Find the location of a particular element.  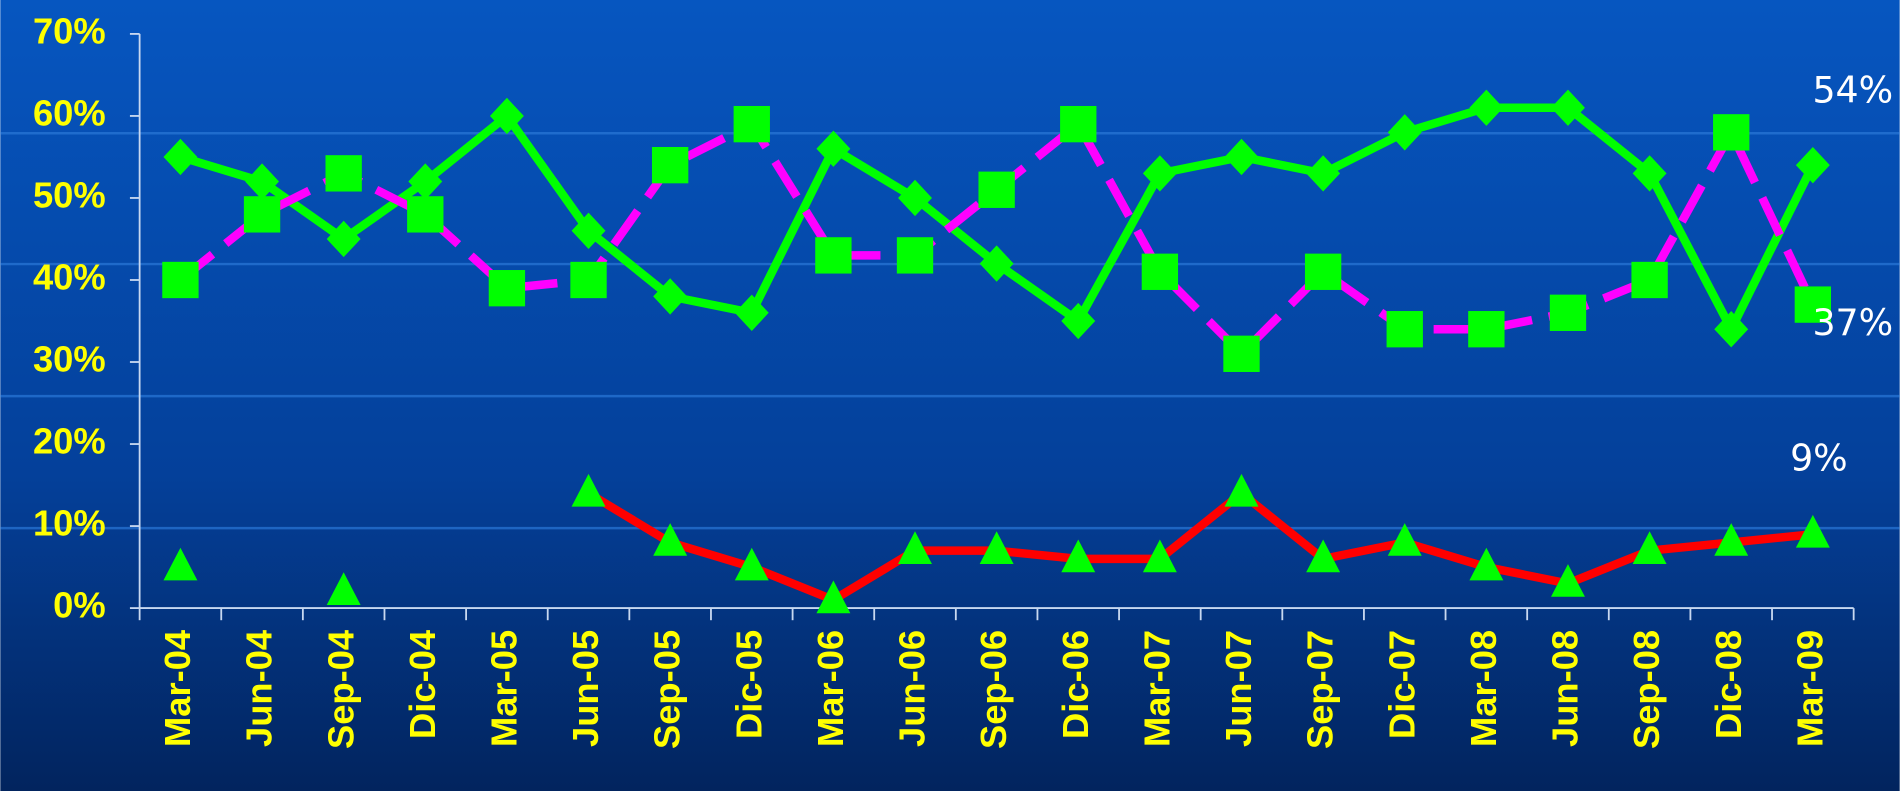

x-tick-label: Sep-04 is located at coordinates (340, 689).